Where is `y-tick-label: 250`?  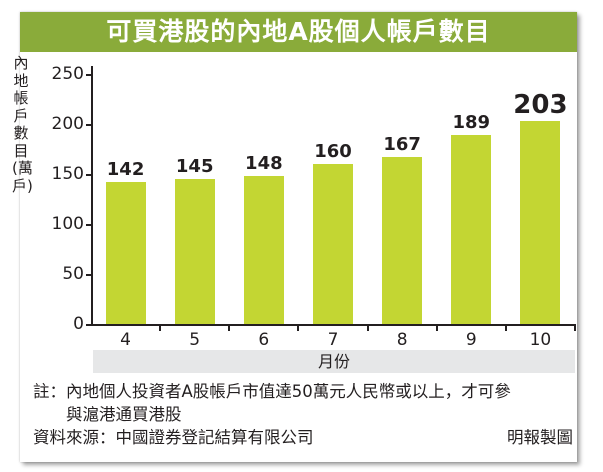
y-tick-label: 250 is located at coordinates (67, 74).